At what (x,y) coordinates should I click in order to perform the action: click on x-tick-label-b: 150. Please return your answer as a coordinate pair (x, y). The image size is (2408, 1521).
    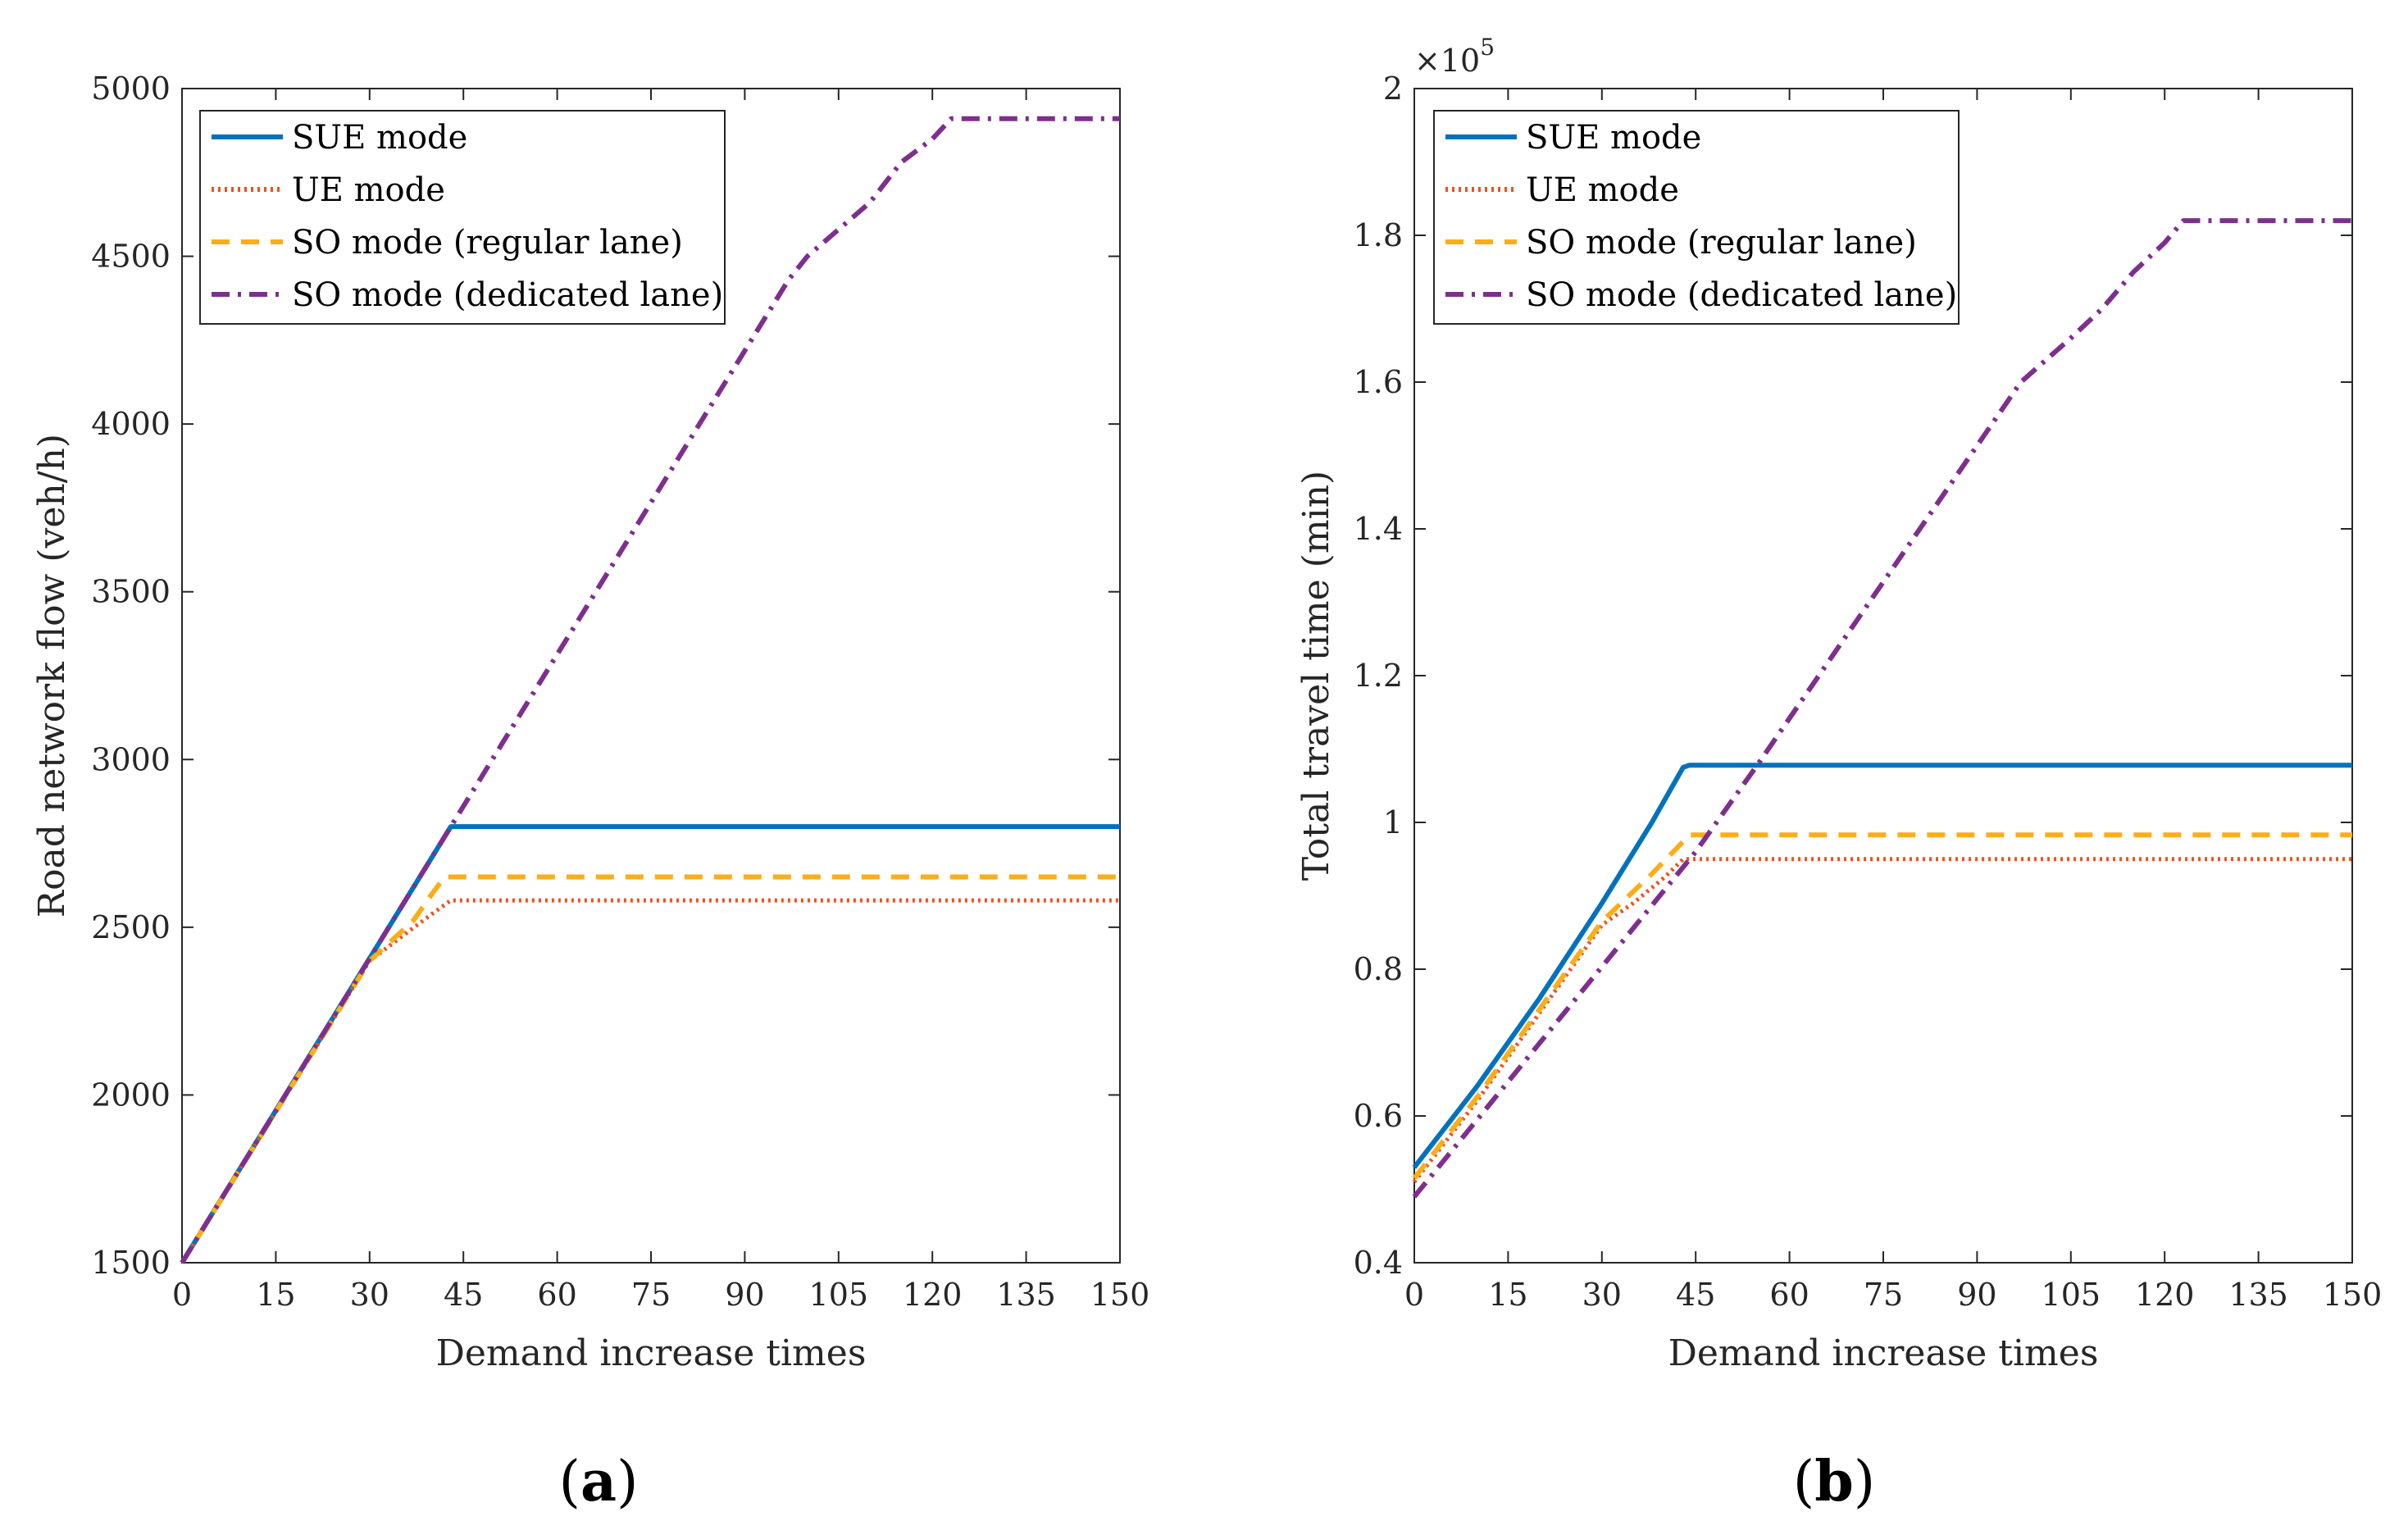
    Looking at the image, I should click on (2353, 1295).